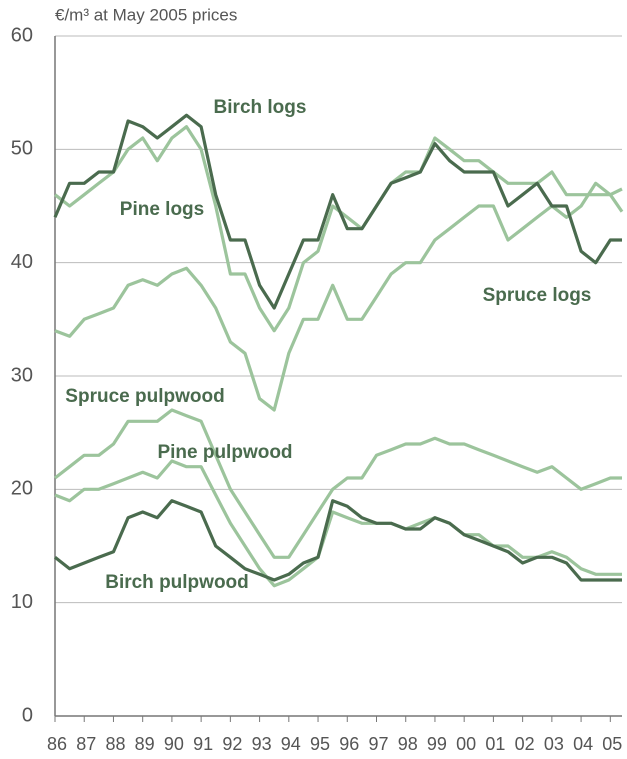  I want to click on series-label: Spruce logs, so click(537, 295).